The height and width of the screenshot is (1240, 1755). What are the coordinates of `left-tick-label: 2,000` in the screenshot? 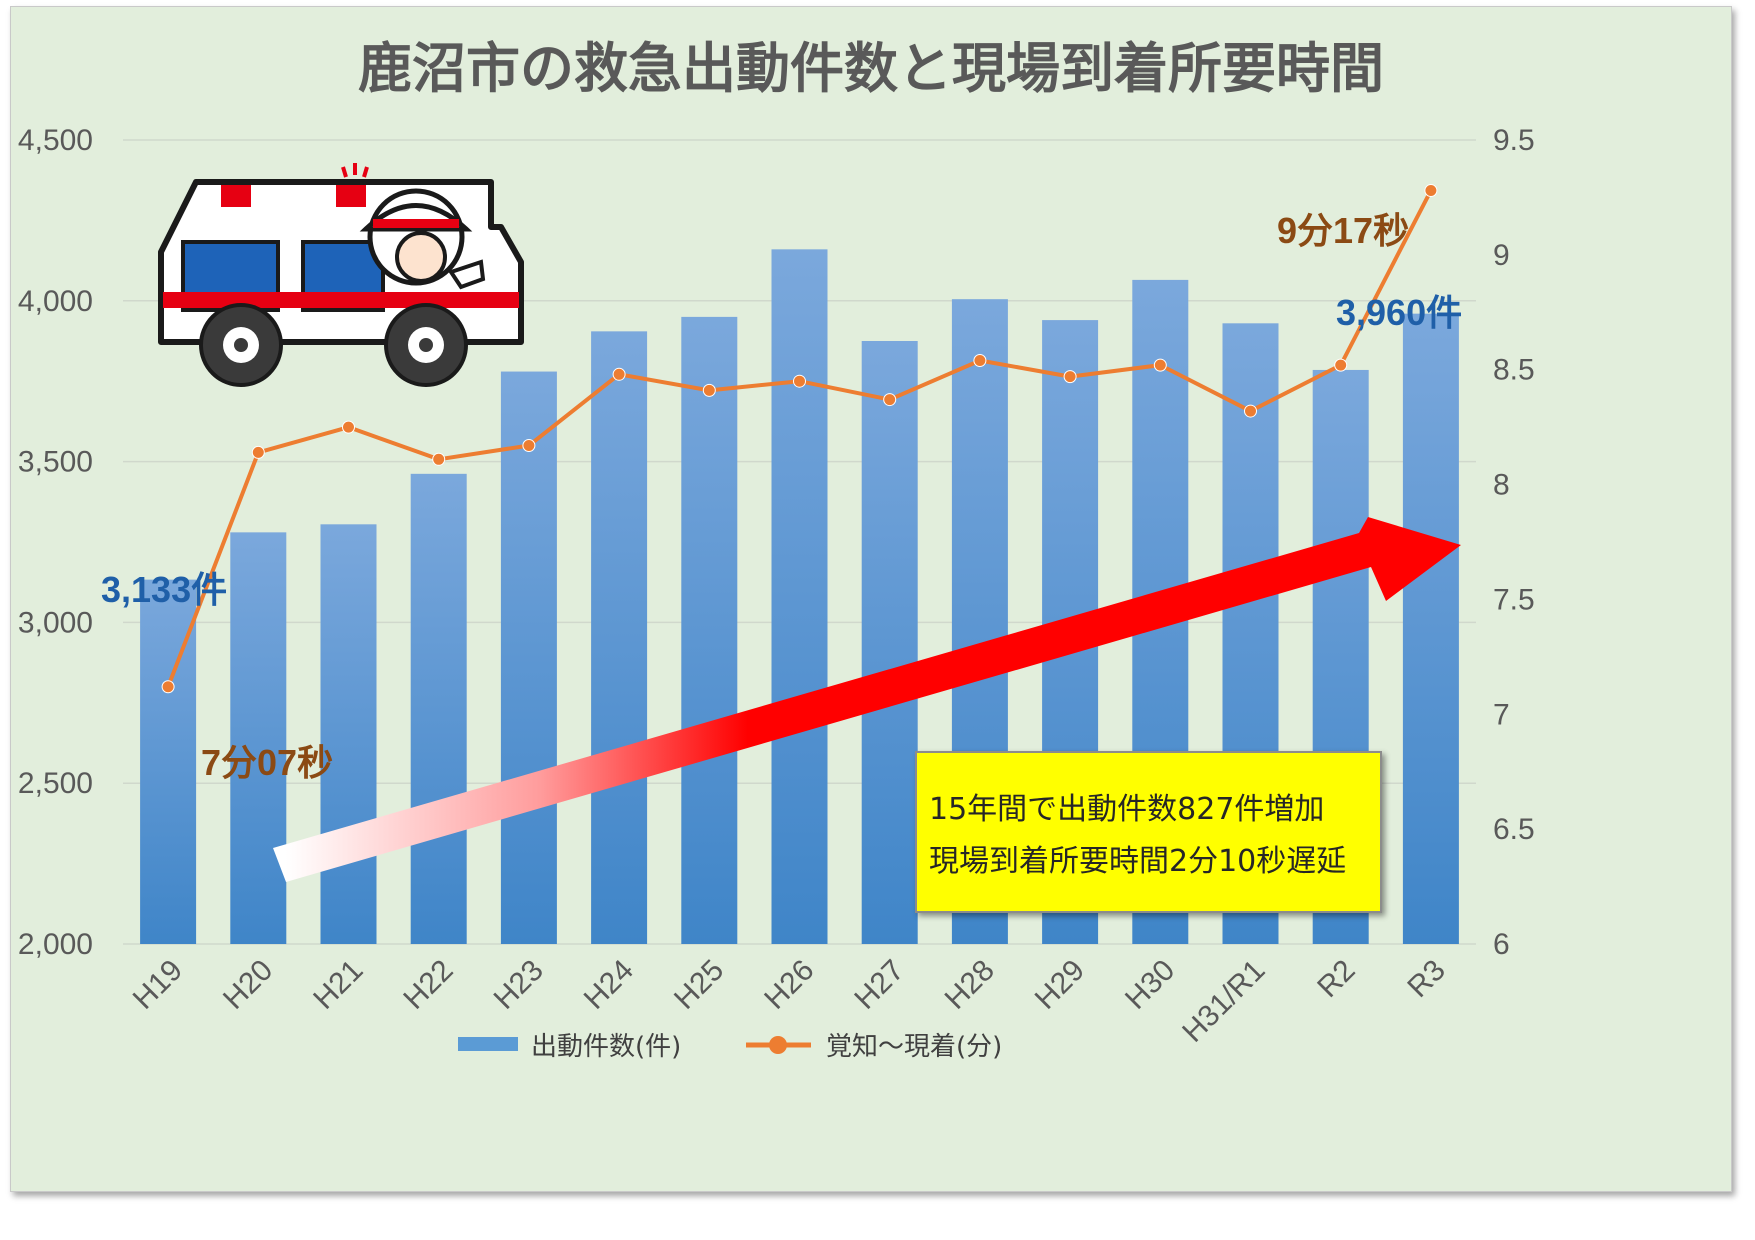 It's located at (55, 944).